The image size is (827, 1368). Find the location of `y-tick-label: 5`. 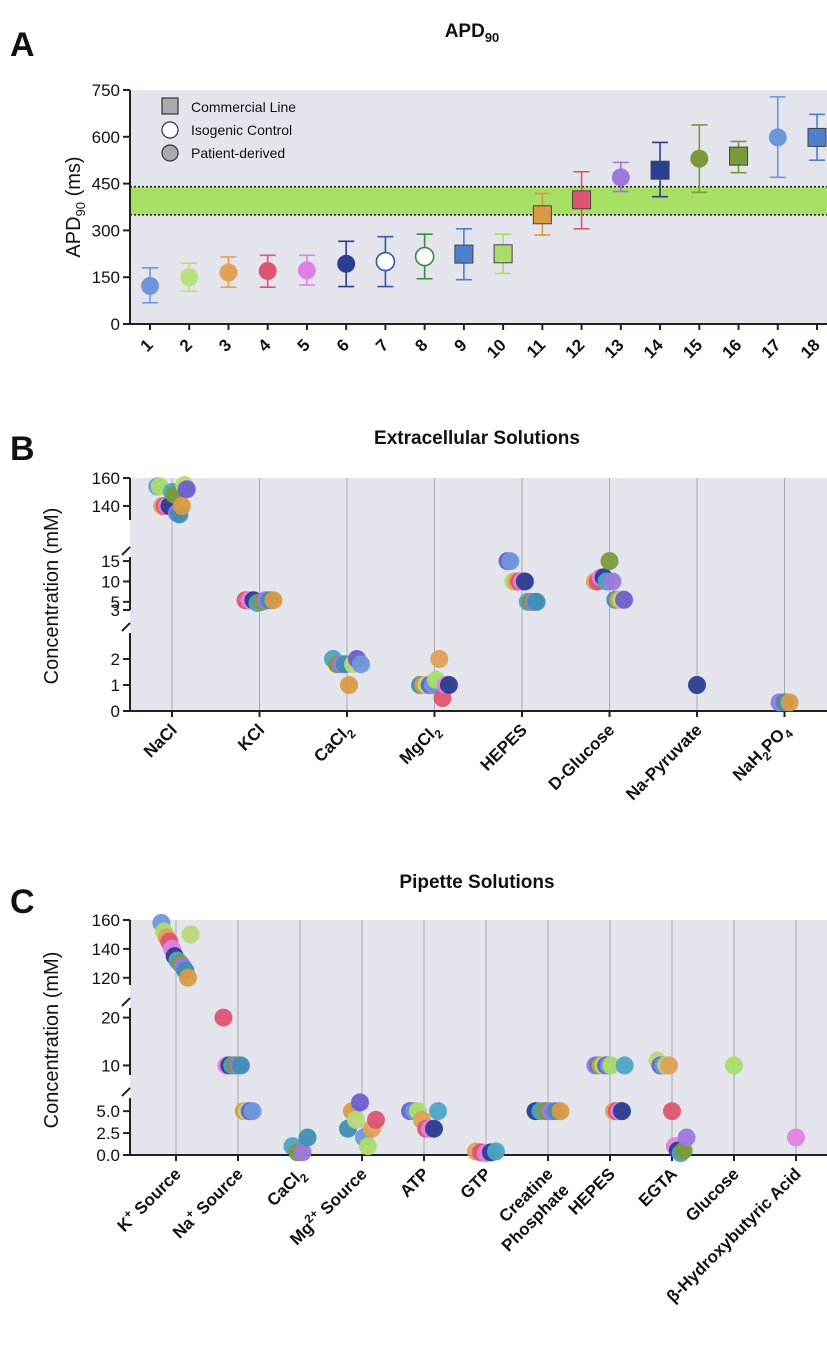

y-tick-label: 5 is located at coordinates (115, 602).